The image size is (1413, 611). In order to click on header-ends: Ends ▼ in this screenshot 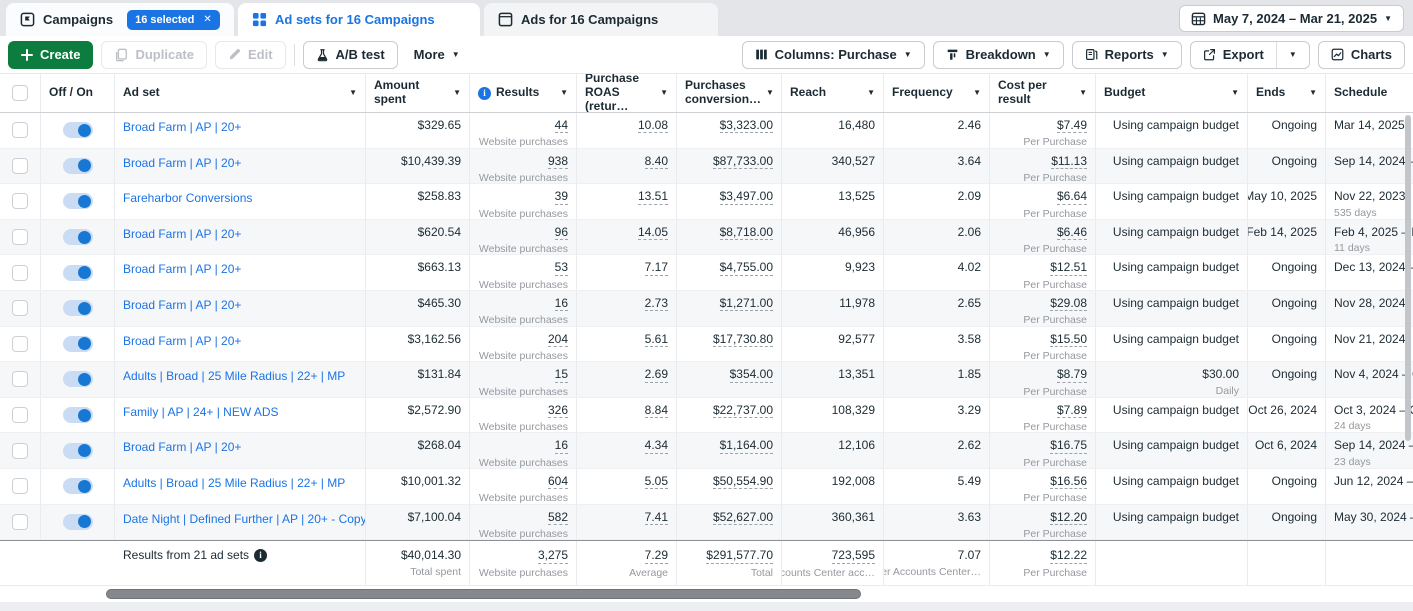, I will do `click(1287, 93)`.